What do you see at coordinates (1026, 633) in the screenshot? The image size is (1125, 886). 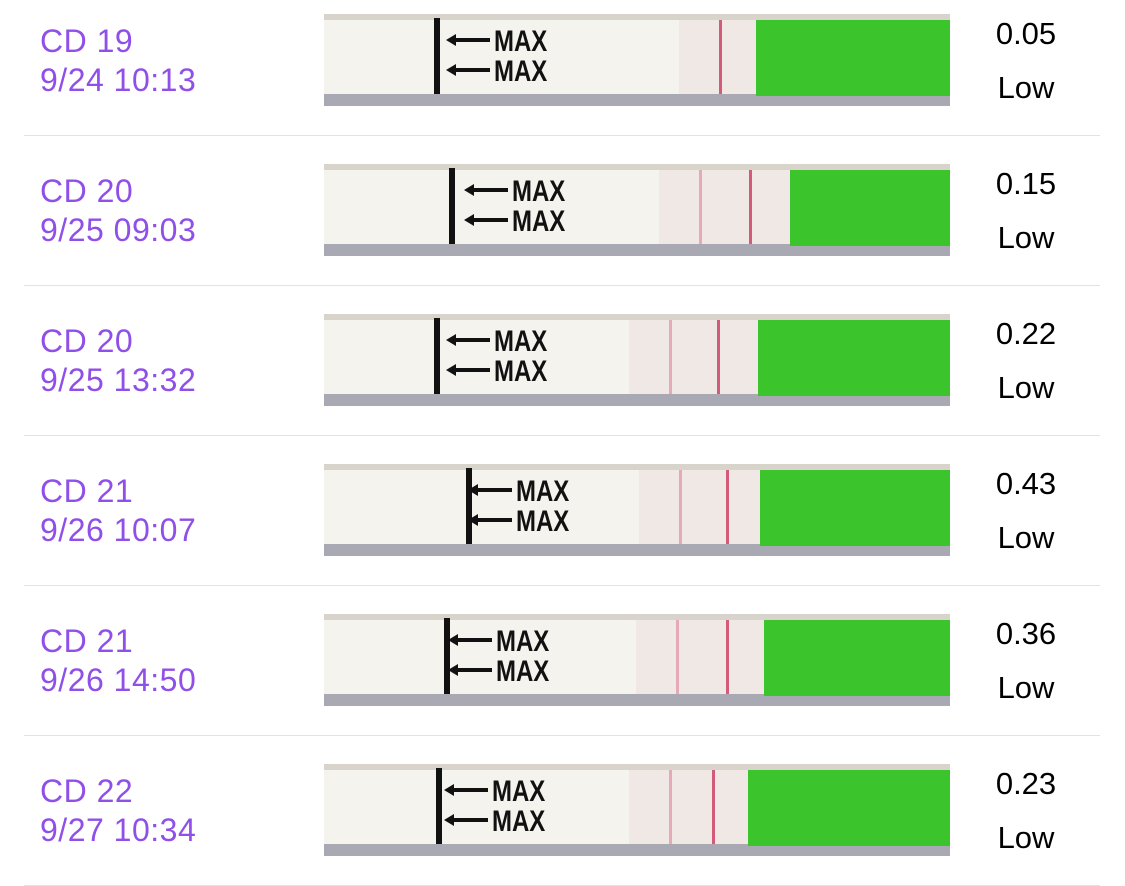 I see `lh-value: 0.36` at bounding box center [1026, 633].